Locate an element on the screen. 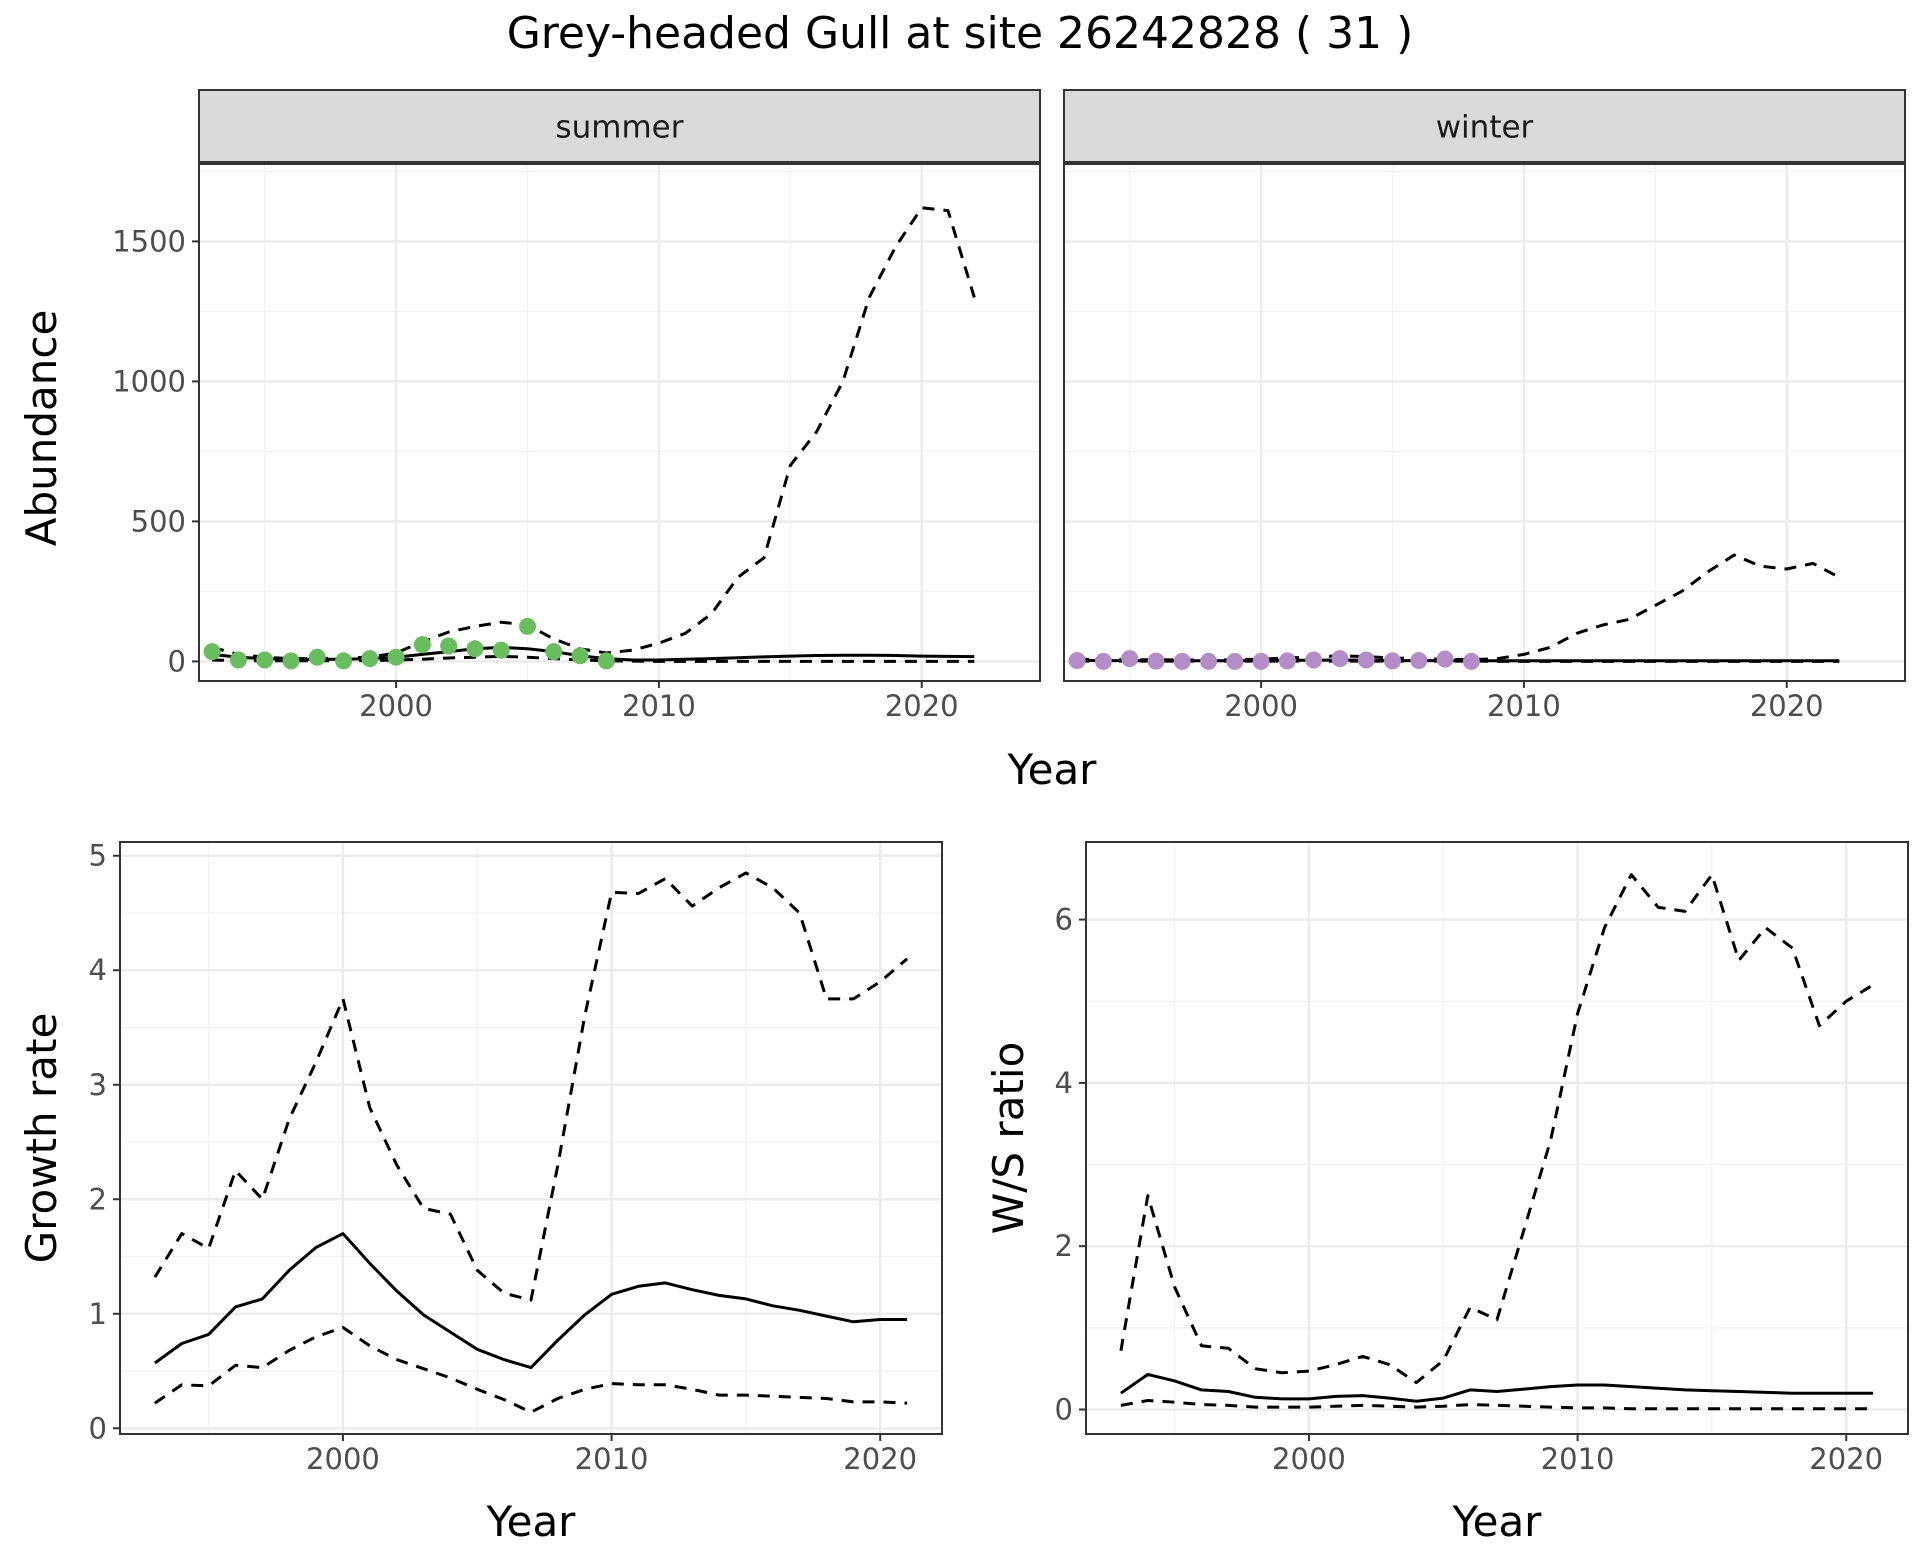  y-tick-label: 6 is located at coordinates (1064, 920).